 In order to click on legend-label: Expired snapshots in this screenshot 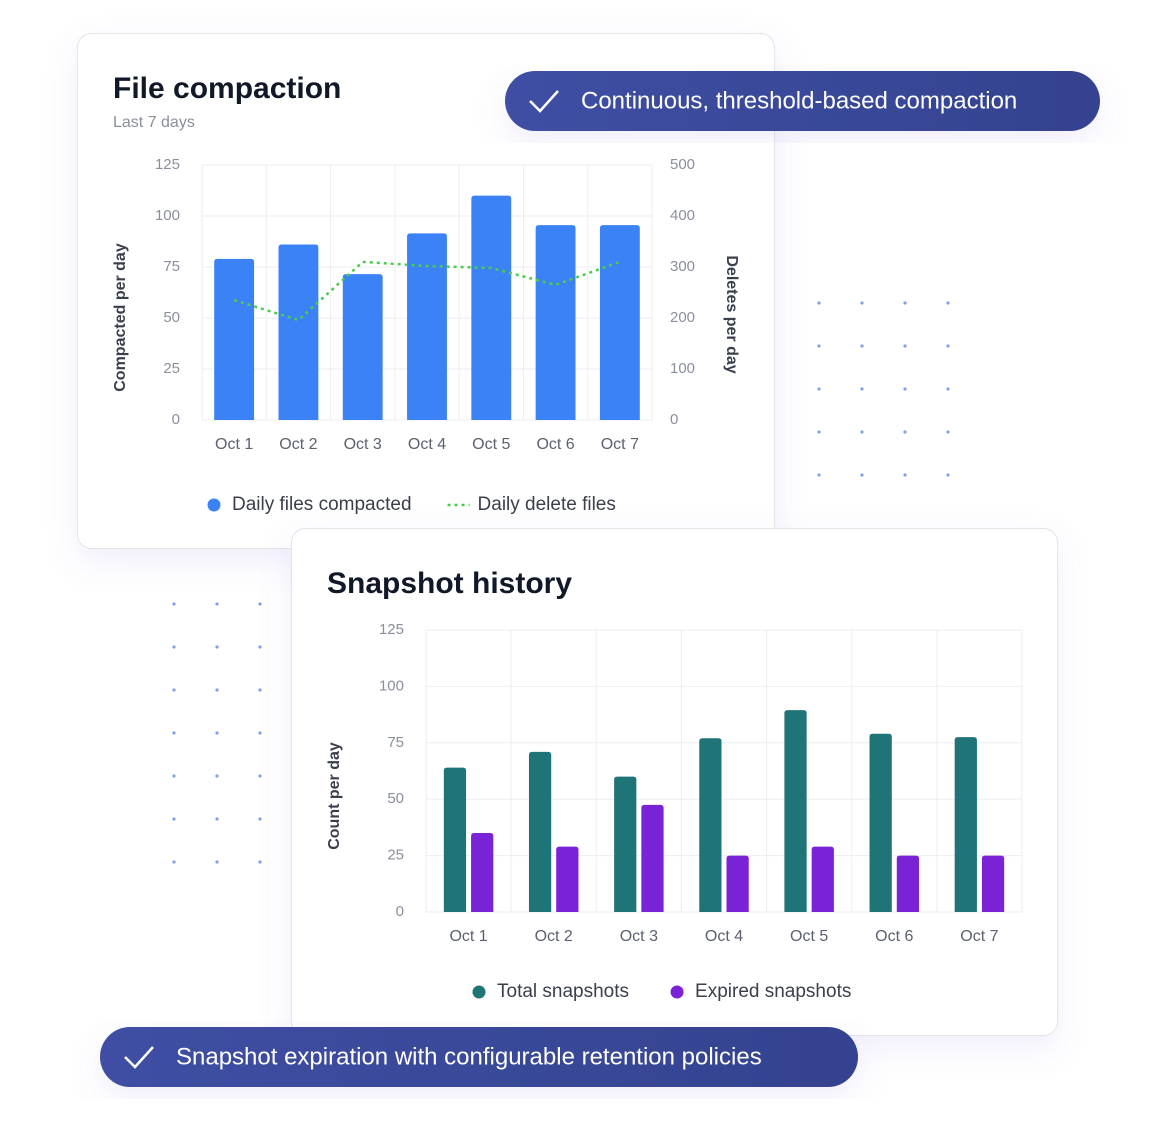, I will do `click(773, 991)`.